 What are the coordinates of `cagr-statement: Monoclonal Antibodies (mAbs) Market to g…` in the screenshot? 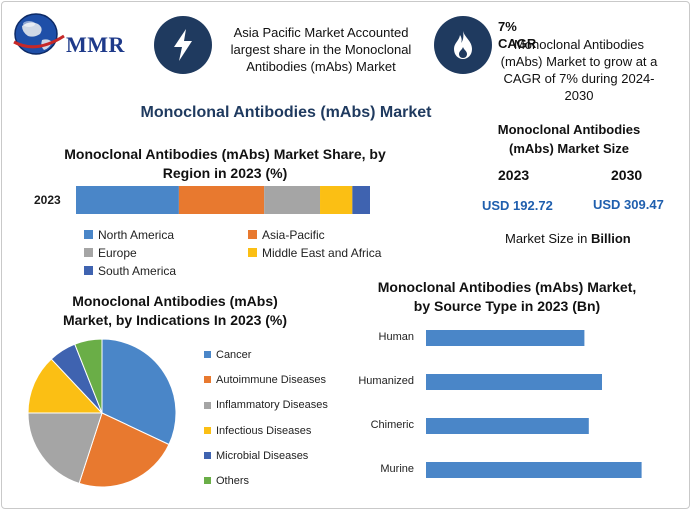 It's located at (579, 70).